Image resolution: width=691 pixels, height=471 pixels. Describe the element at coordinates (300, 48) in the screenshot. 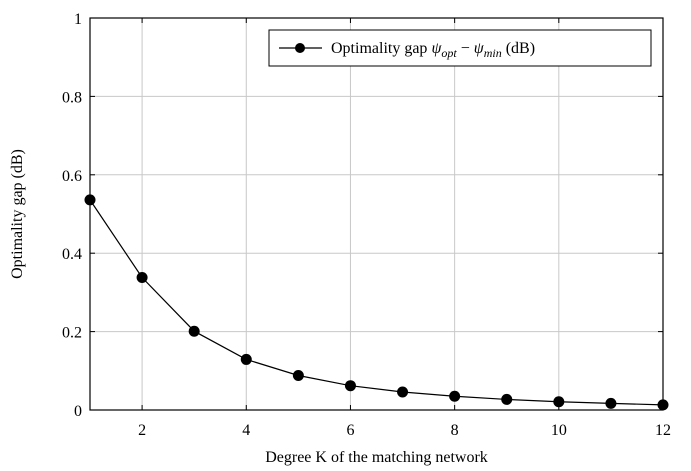

I see `legend-marker` at that location.